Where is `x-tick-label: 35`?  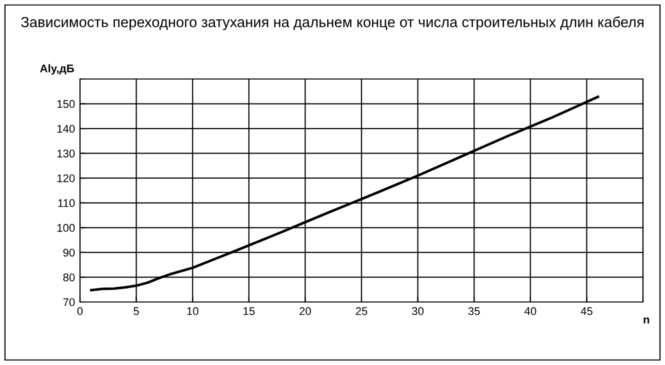
x-tick-label: 35 is located at coordinates (474, 311).